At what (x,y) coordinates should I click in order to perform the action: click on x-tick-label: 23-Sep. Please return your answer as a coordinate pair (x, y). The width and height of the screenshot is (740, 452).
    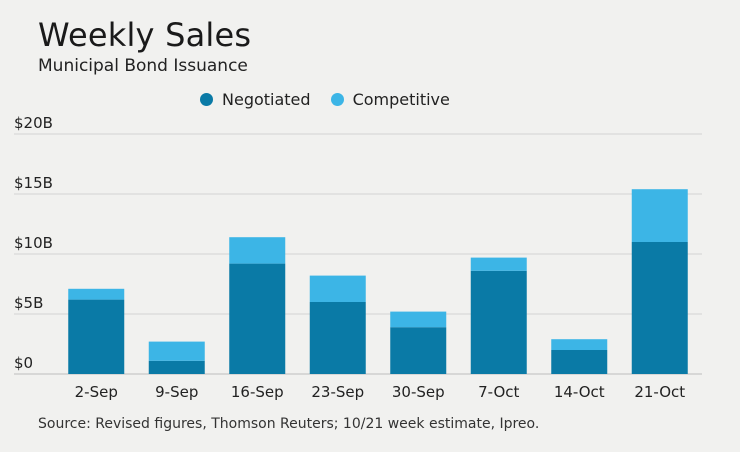
    Looking at the image, I should click on (337, 392).